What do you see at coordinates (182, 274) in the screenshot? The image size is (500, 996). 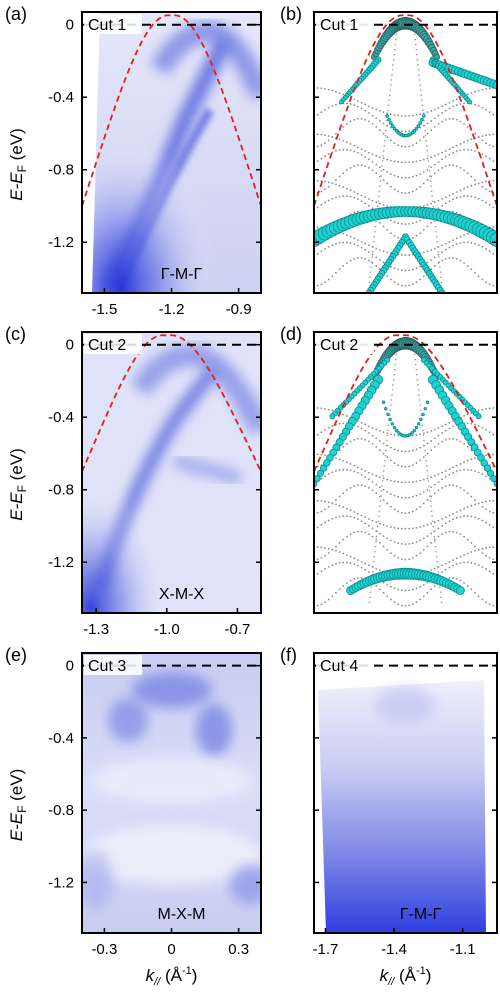 I see `high-symmetry-path-label: Γ-M-Γ` at bounding box center [182, 274].